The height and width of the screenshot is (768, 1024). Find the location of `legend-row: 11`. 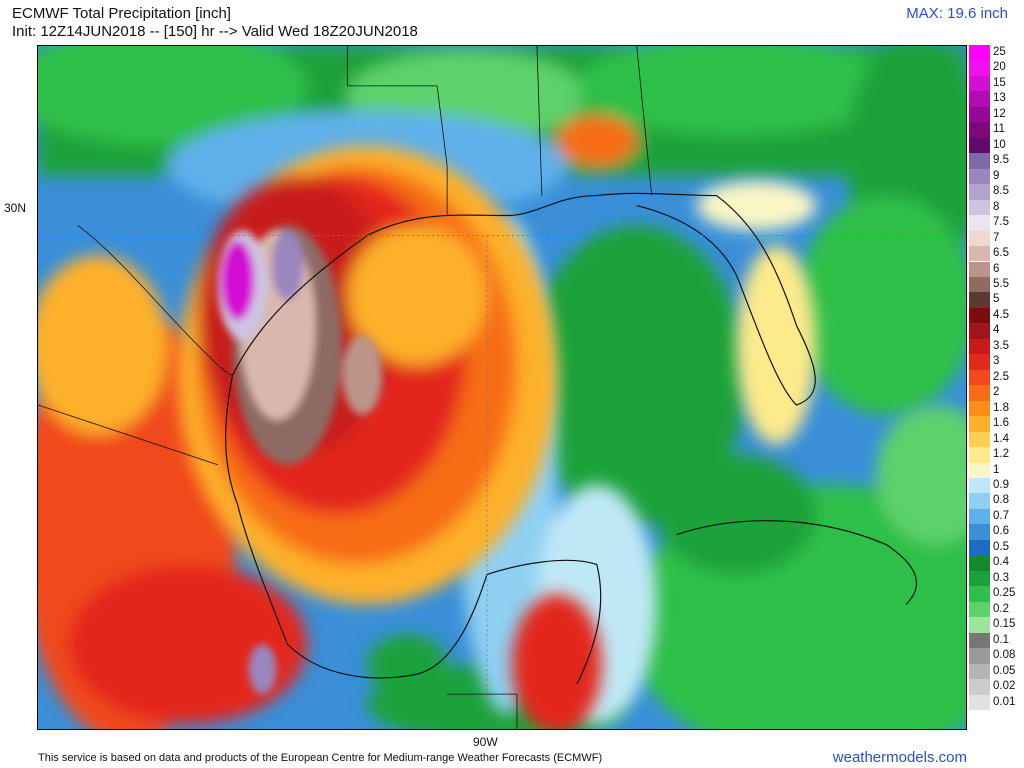

legend-row: 11 is located at coordinates (996, 130).